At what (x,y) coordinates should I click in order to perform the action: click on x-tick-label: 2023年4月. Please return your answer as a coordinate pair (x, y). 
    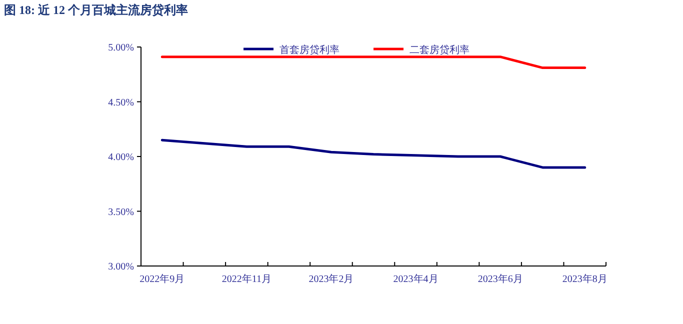
    Looking at the image, I should click on (415, 279).